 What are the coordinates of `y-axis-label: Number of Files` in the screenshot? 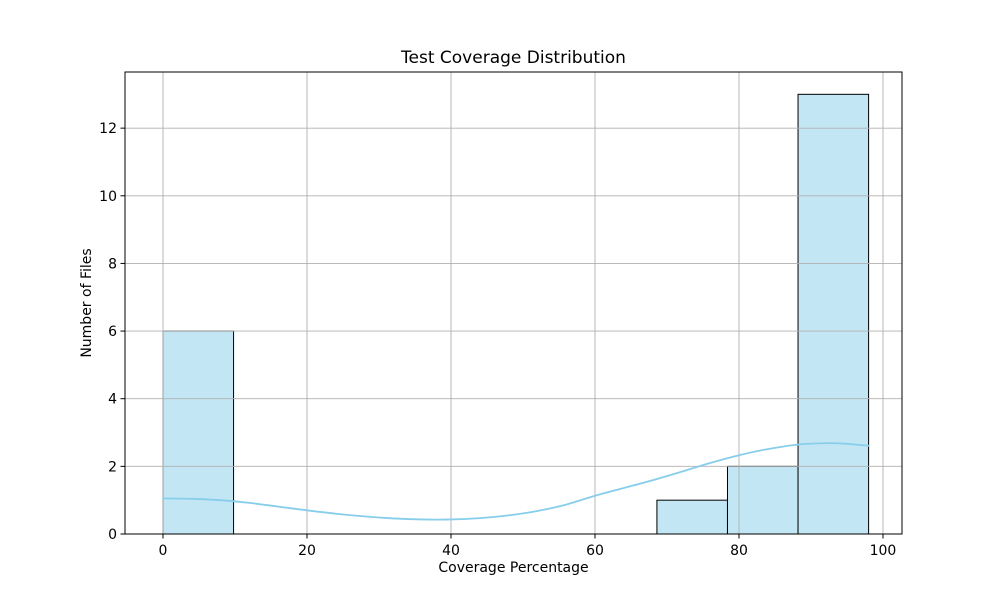 It's located at (87, 302).